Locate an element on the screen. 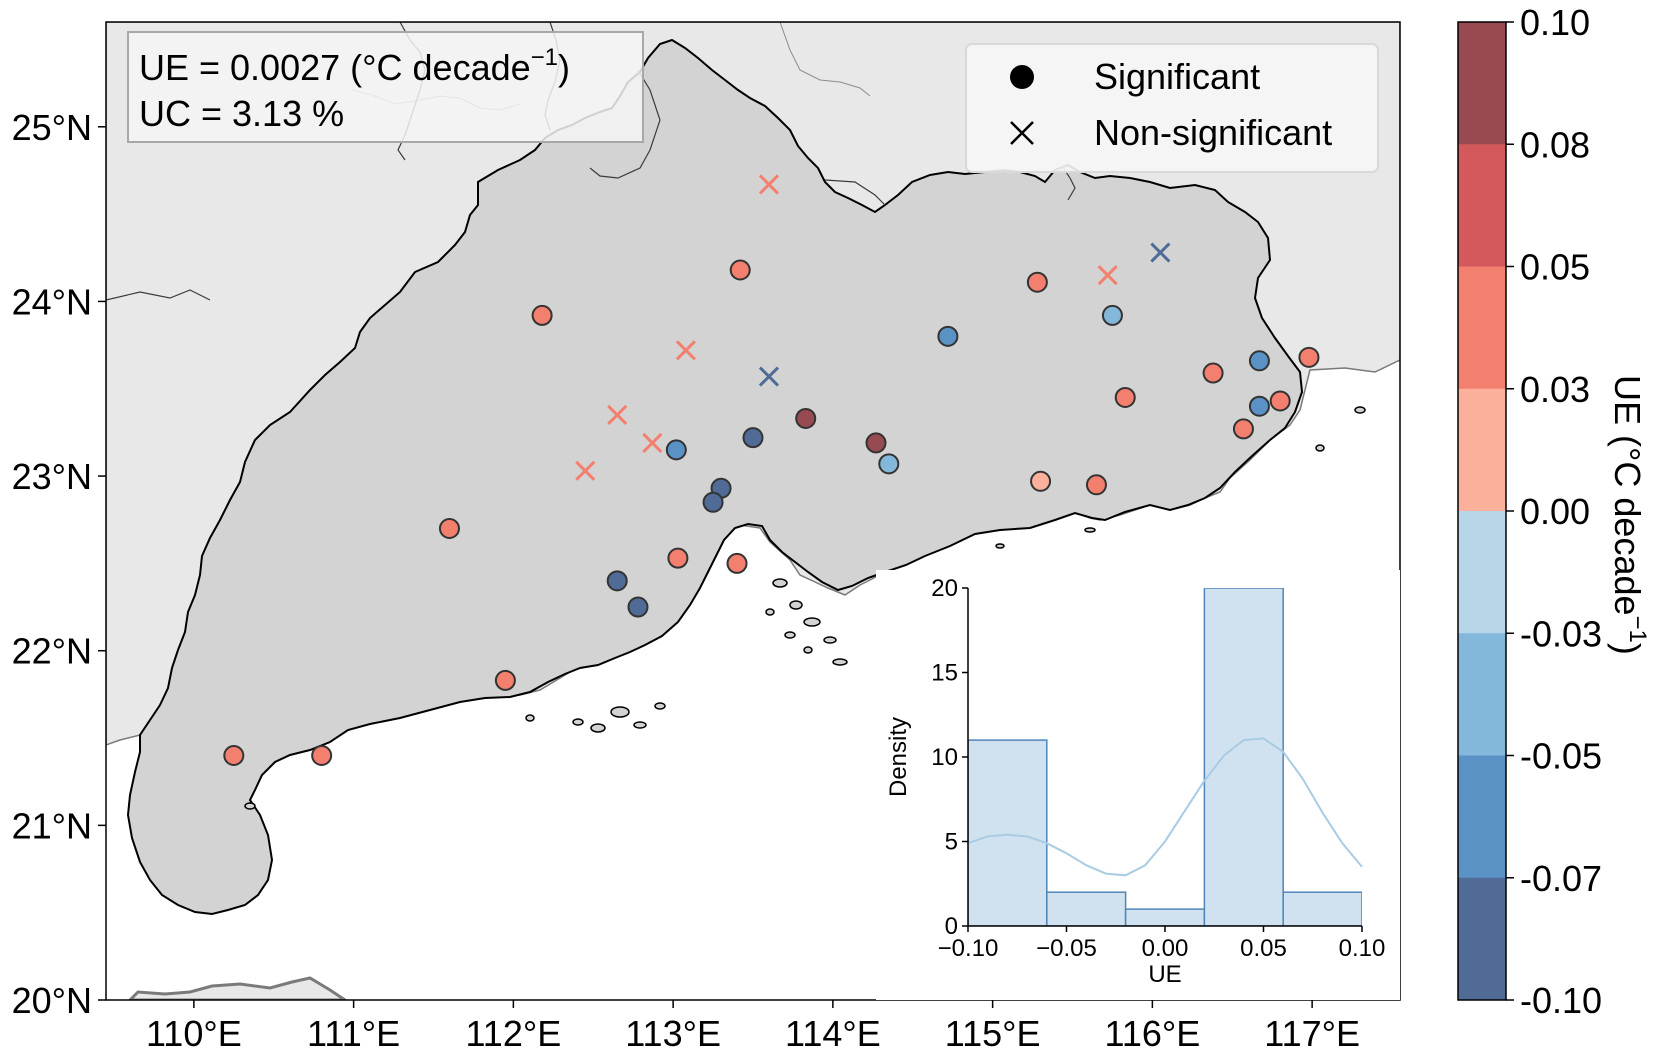 Image resolution: width=1654 pixels, height=1057 pixels. inset-background is located at coordinates (1138, 785).